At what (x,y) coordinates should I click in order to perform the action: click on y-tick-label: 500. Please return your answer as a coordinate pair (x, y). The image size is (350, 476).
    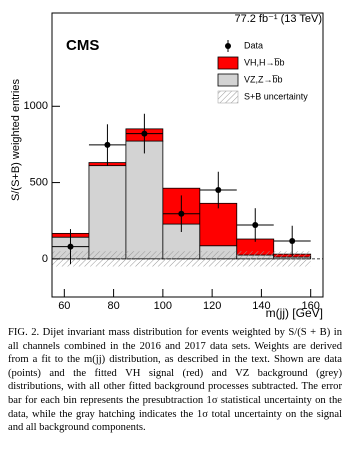
    Looking at the image, I should click on (39, 182).